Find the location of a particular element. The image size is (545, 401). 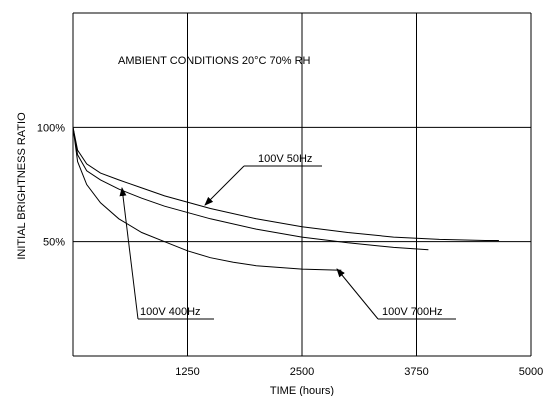

y-axis-title: INITIAL BRIGHTNESS RATIO is located at coordinates (22, 186).